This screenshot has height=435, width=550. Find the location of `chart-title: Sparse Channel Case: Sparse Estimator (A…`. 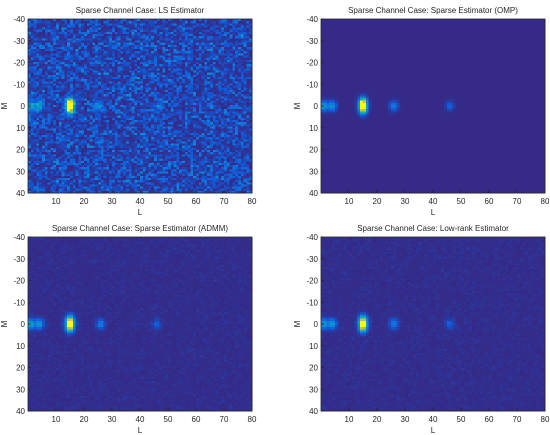

chart-title: Sparse Channel Case: Sparse Estimator (A… is located at coordinates (140, 228).